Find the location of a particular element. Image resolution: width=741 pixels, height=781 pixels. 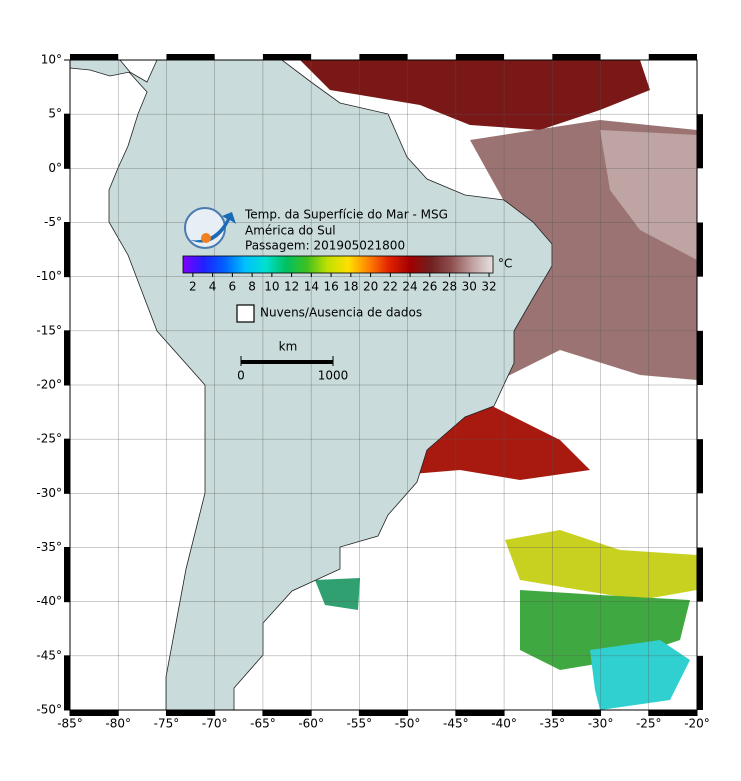

x-tick-label: -20° is located at coordinates (697, 724).